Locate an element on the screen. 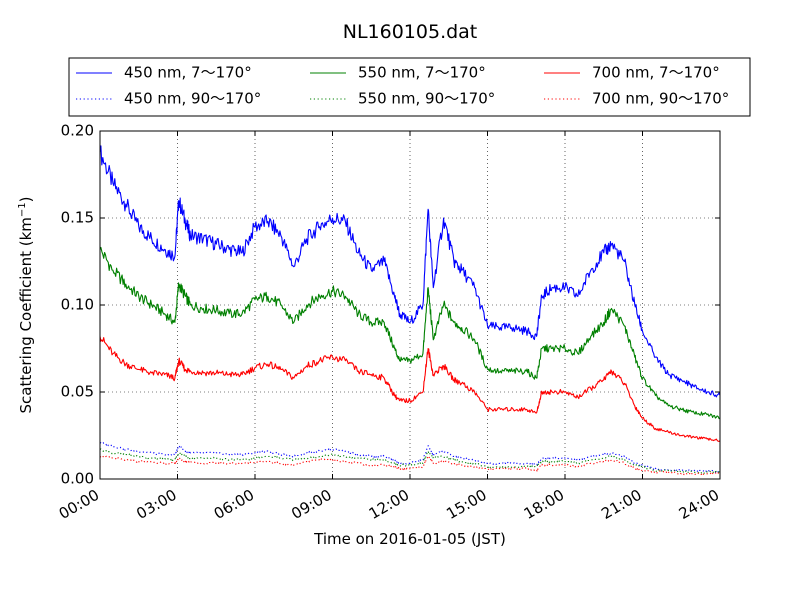 This screenshot has width=800, height=600. chart-title: NL160105.dat is located at coordinates (410, 32).